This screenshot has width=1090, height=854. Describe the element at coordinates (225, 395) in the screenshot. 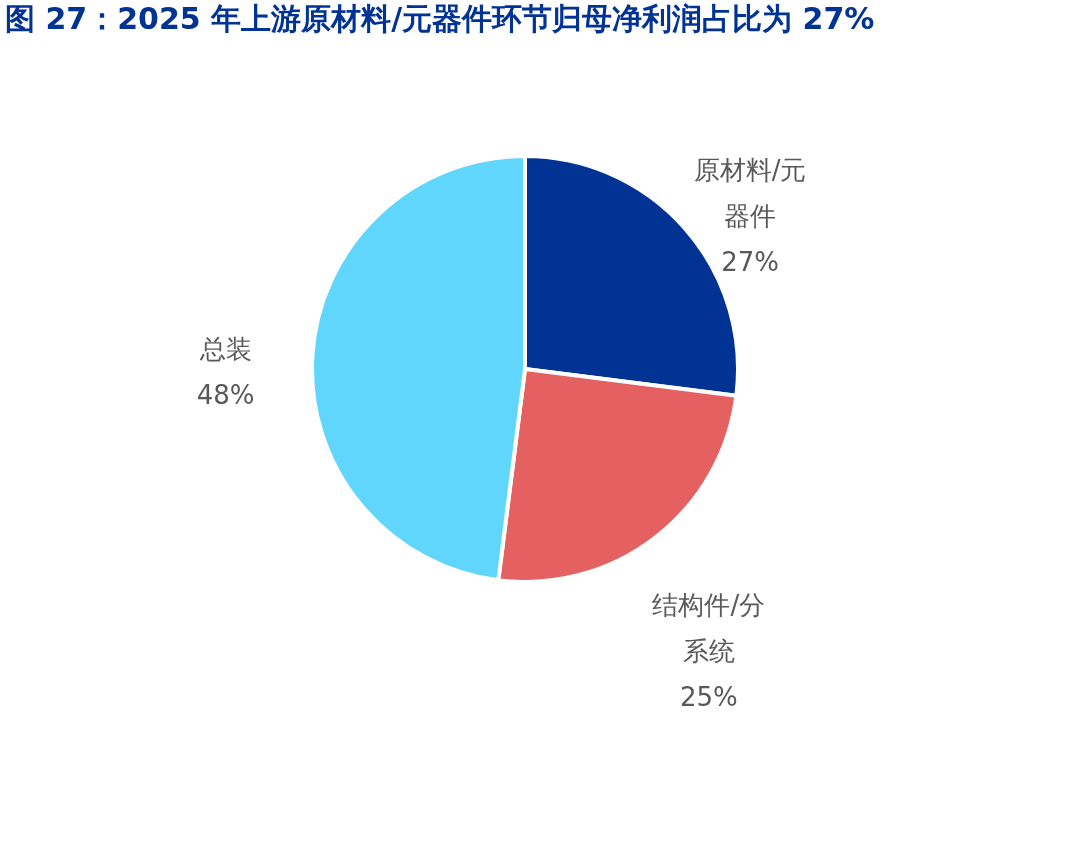

I see `data-label: 48%` at that location.